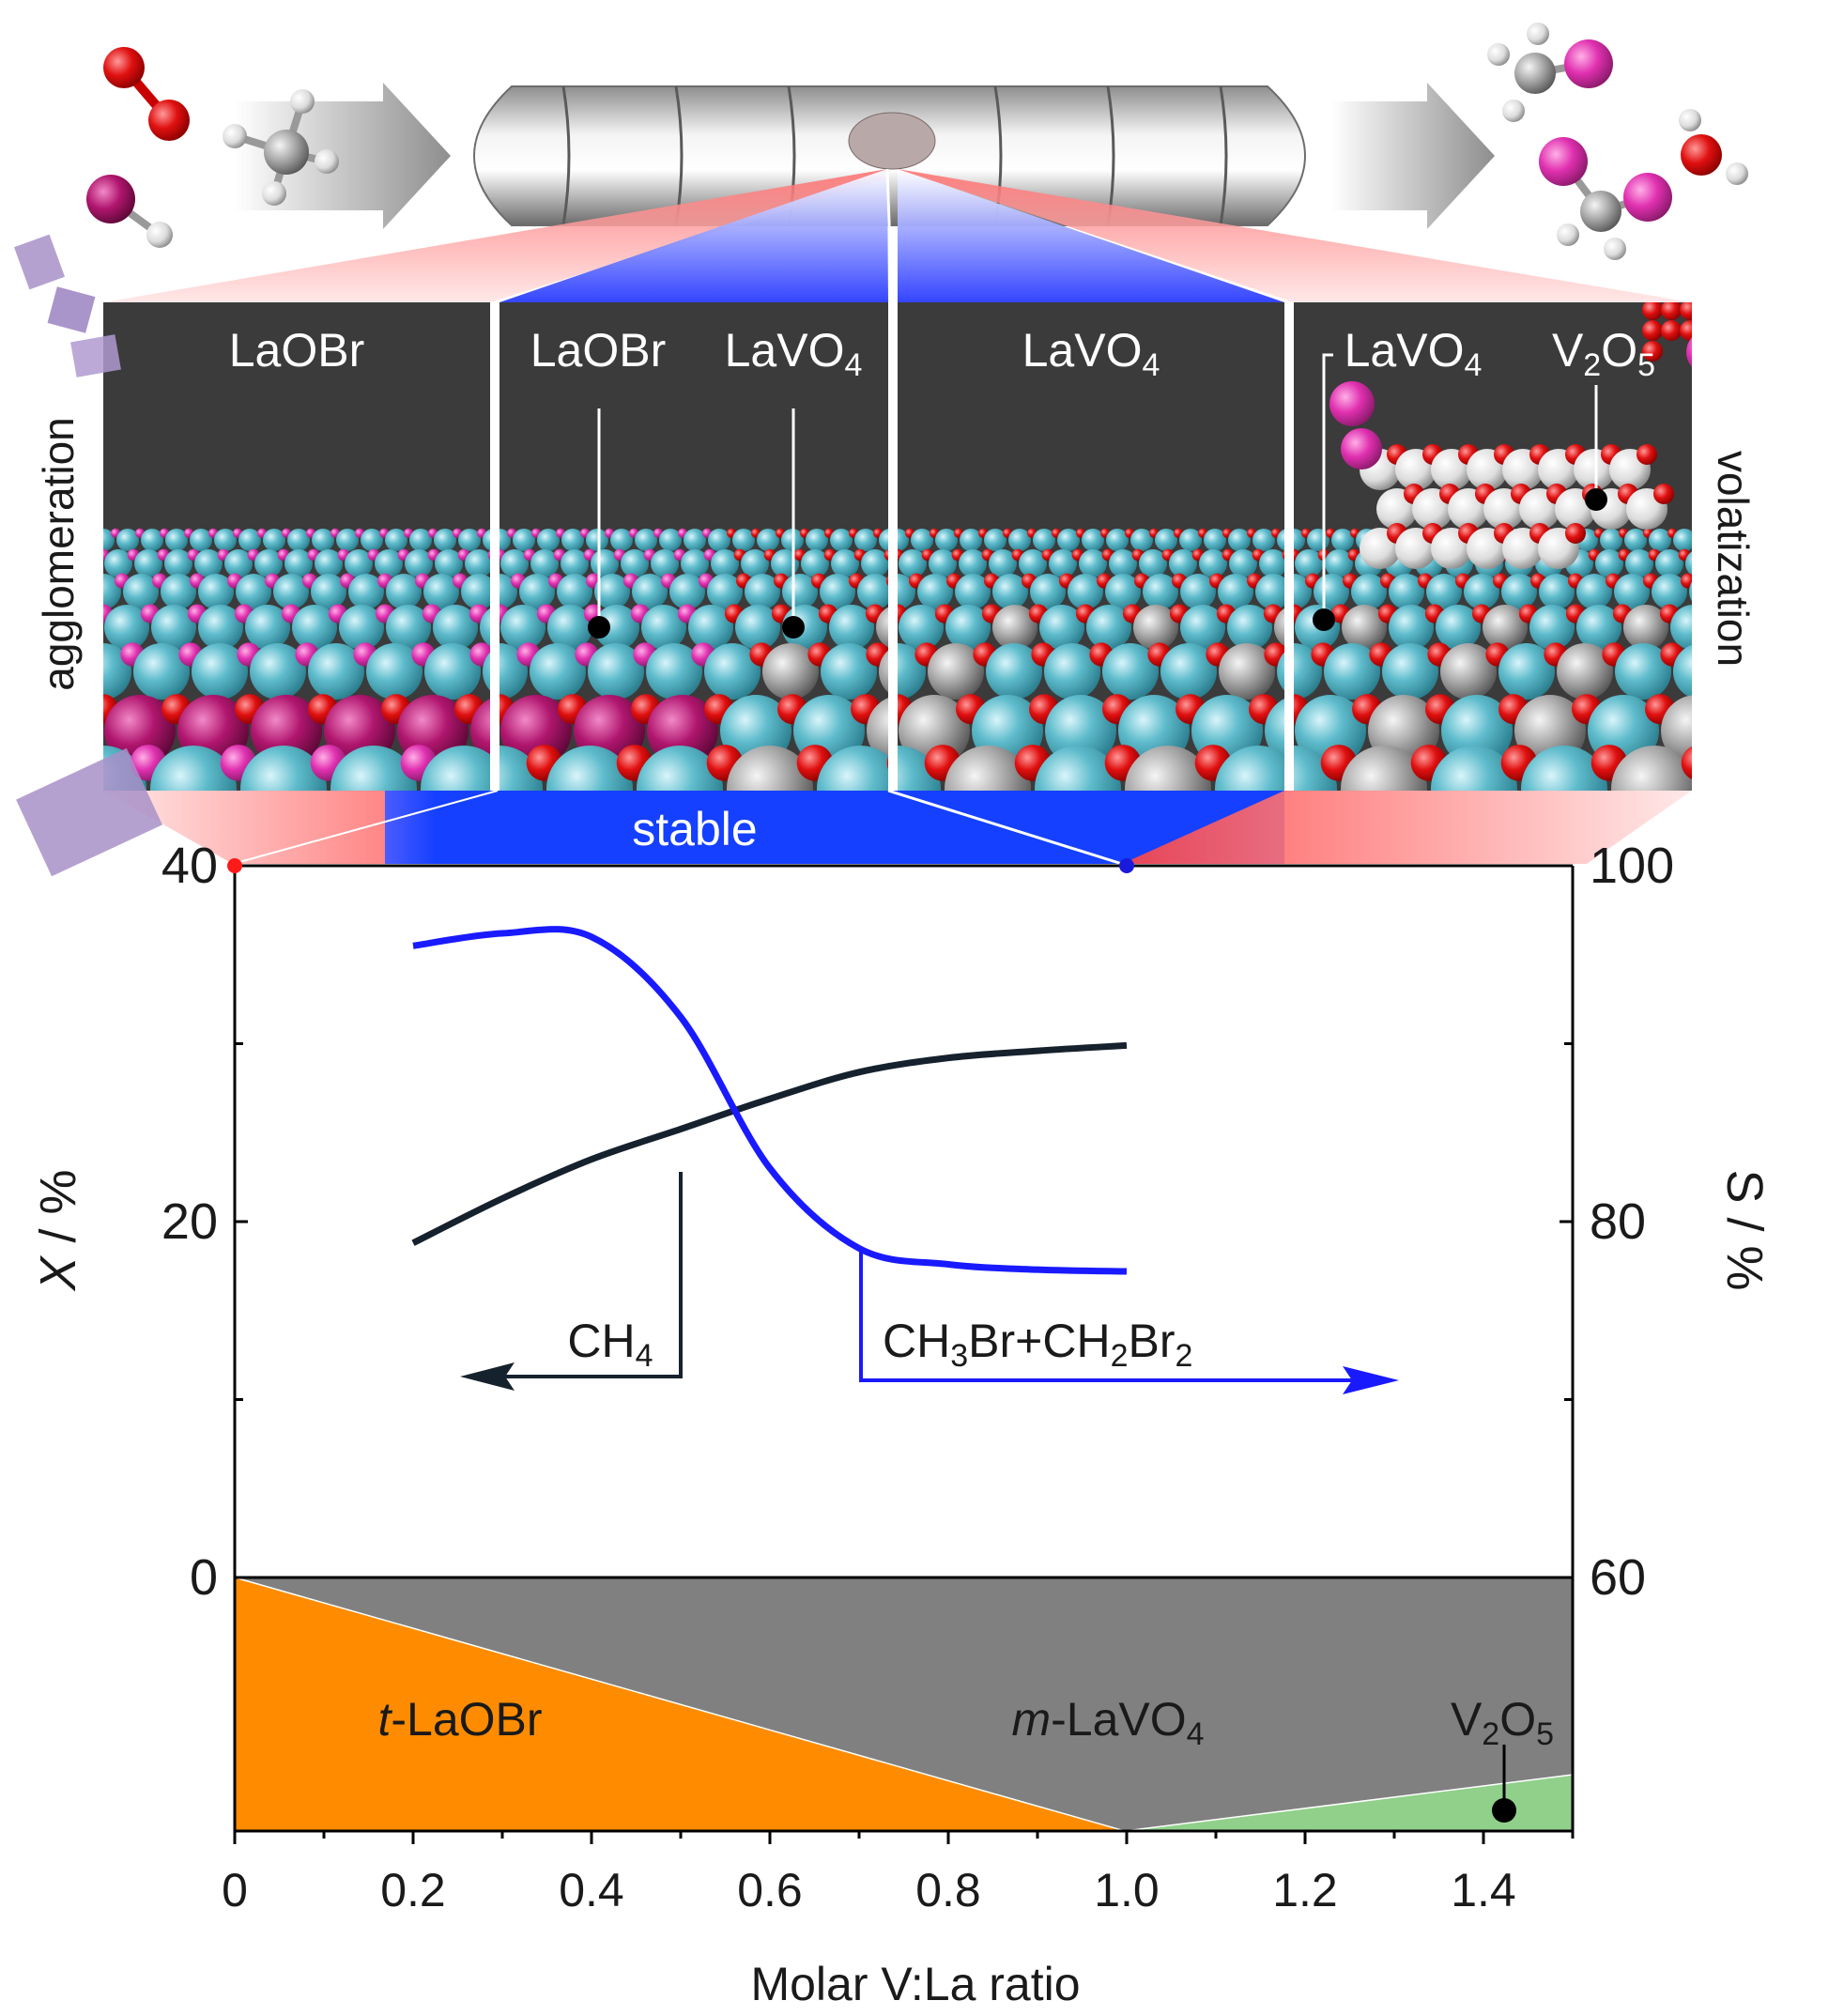  What do you see at coordinates (204, 1577) in the screenshot?
I see `y-left-tick-label: 0` at bounding box center [204, 1577].